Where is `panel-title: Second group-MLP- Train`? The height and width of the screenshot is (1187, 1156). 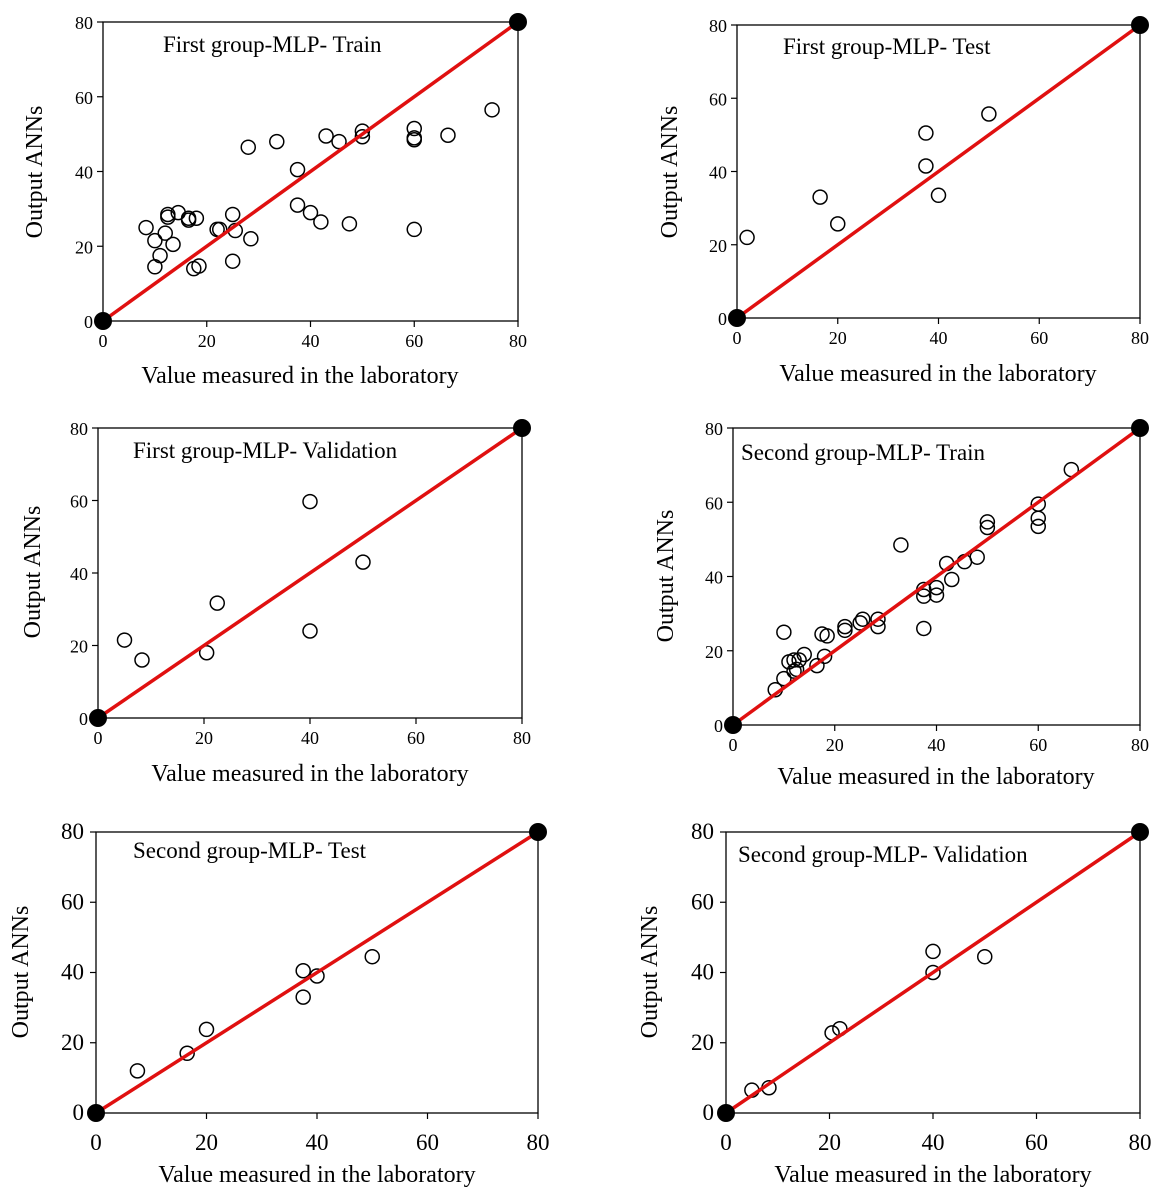
panel-title: Second group-MLP- Train is located at coordinates (863, 452).